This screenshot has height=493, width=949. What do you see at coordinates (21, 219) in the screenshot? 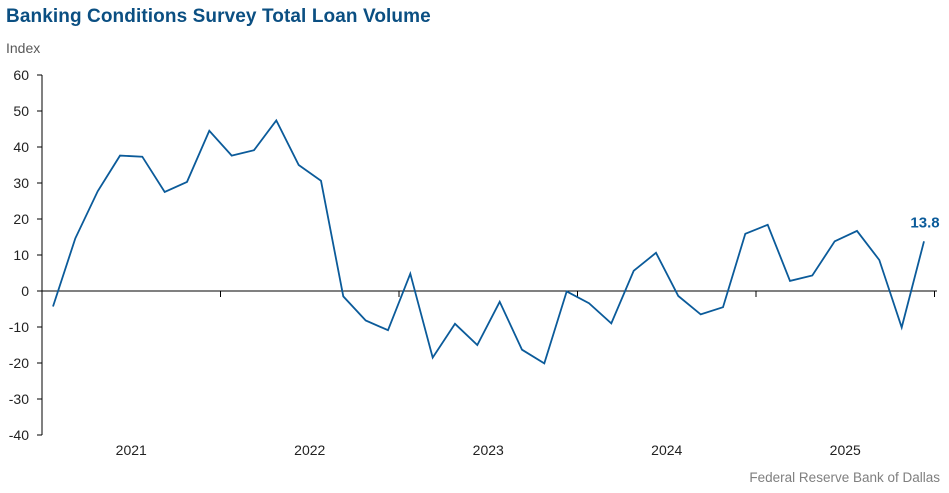
I see `y-tick-label: 20` at bounding box center [21, 219].